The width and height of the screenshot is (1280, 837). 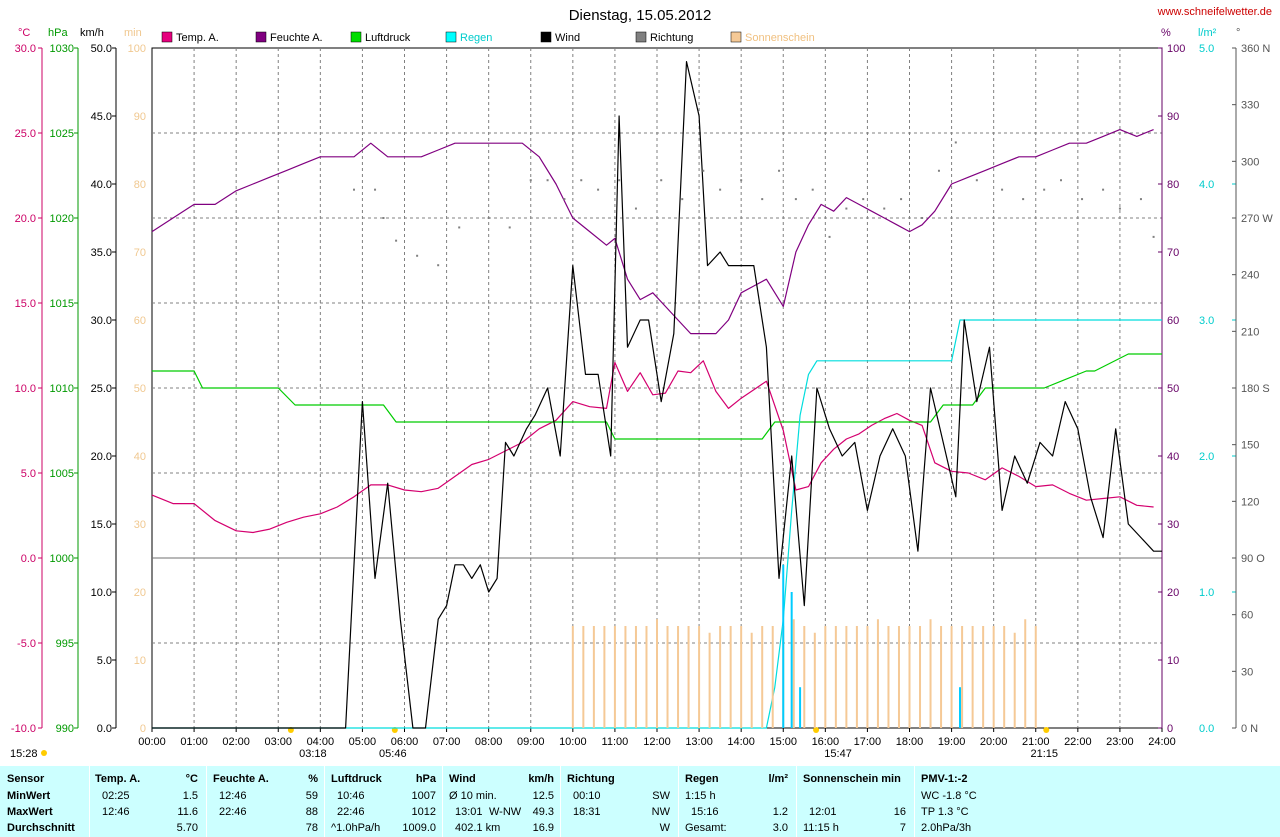 What do you see at coordinates (23, 729) in the screenshot?
I see `temp-axis-tick-label: -10.0` at bounding box center [23, 729].